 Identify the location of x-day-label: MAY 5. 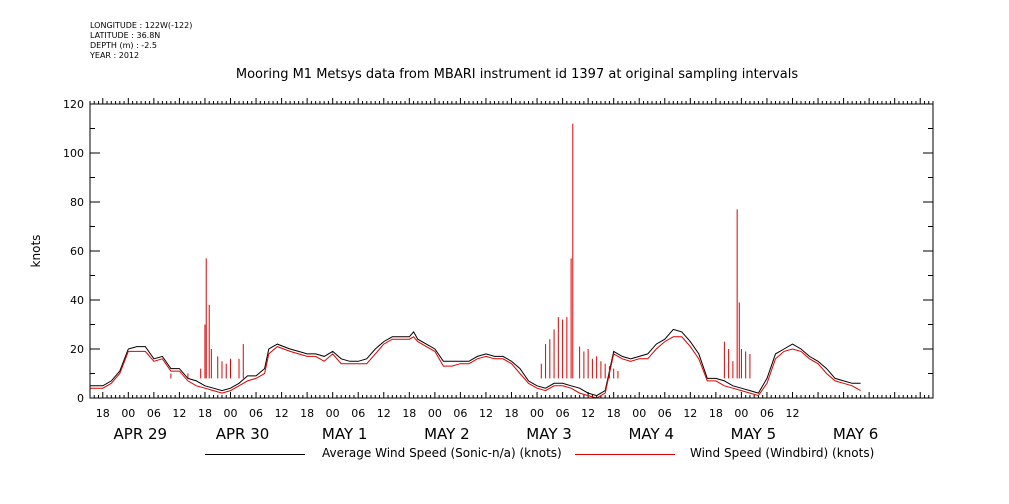
(754, 434).